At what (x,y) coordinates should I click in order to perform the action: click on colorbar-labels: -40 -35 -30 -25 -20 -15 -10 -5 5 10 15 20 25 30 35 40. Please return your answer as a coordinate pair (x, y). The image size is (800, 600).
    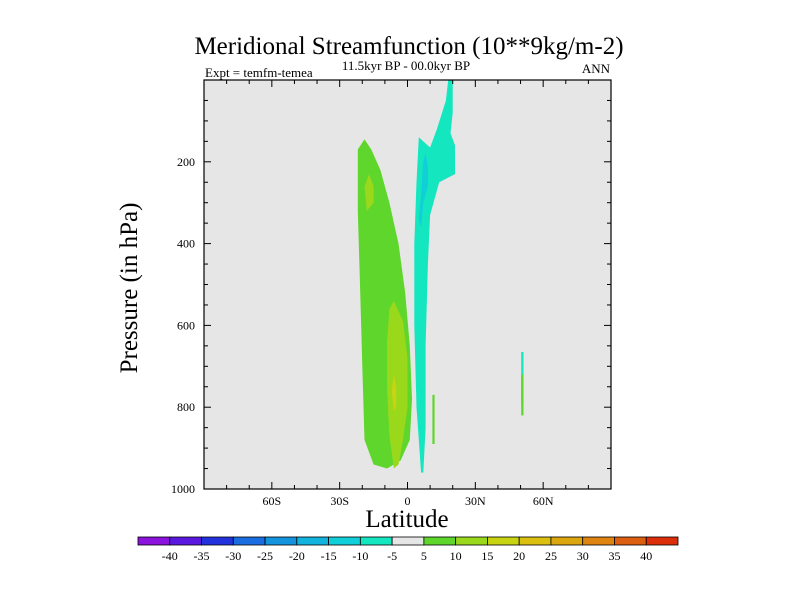
    Looking at the image, I should click on (407, 556).